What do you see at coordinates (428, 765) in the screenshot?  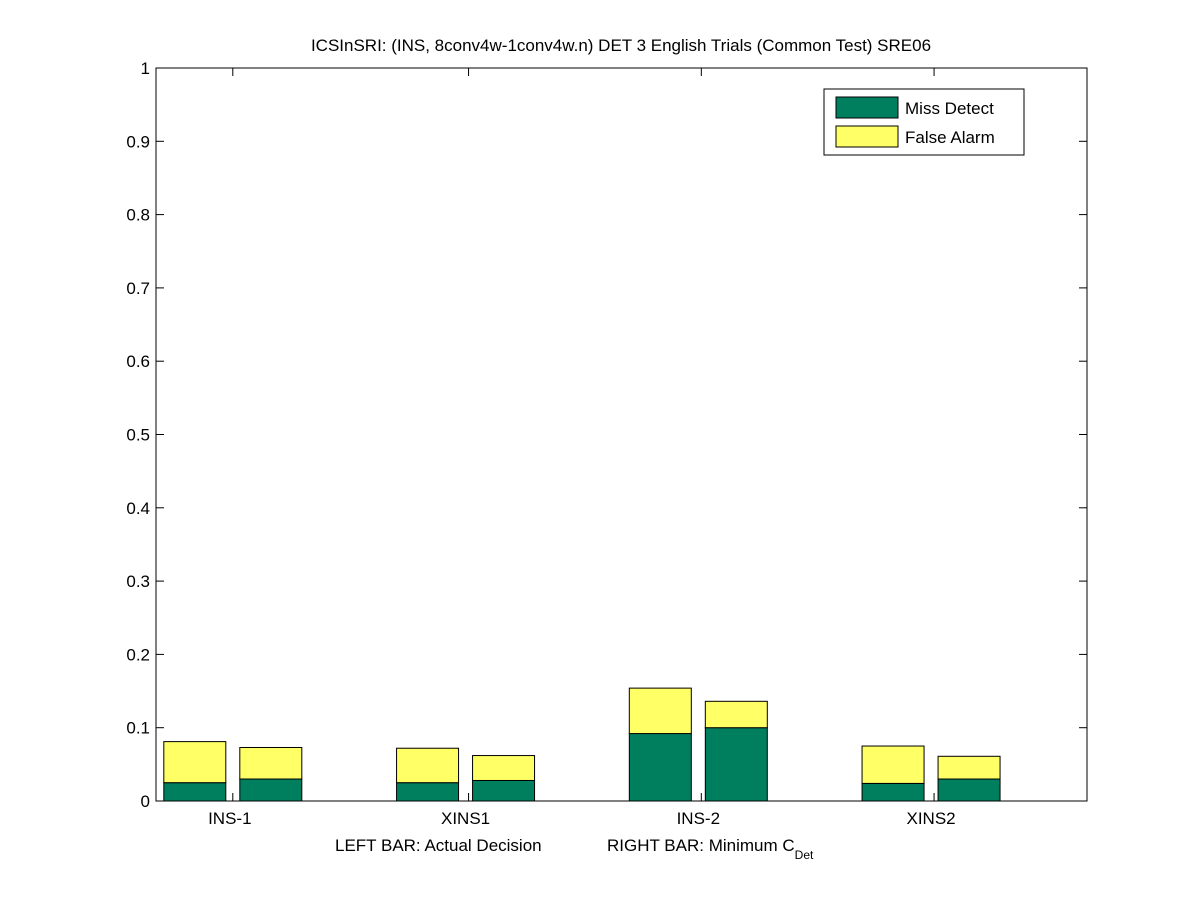 I see `bar-false-alarm-xins1-actual` at bounding box center [428, 765].